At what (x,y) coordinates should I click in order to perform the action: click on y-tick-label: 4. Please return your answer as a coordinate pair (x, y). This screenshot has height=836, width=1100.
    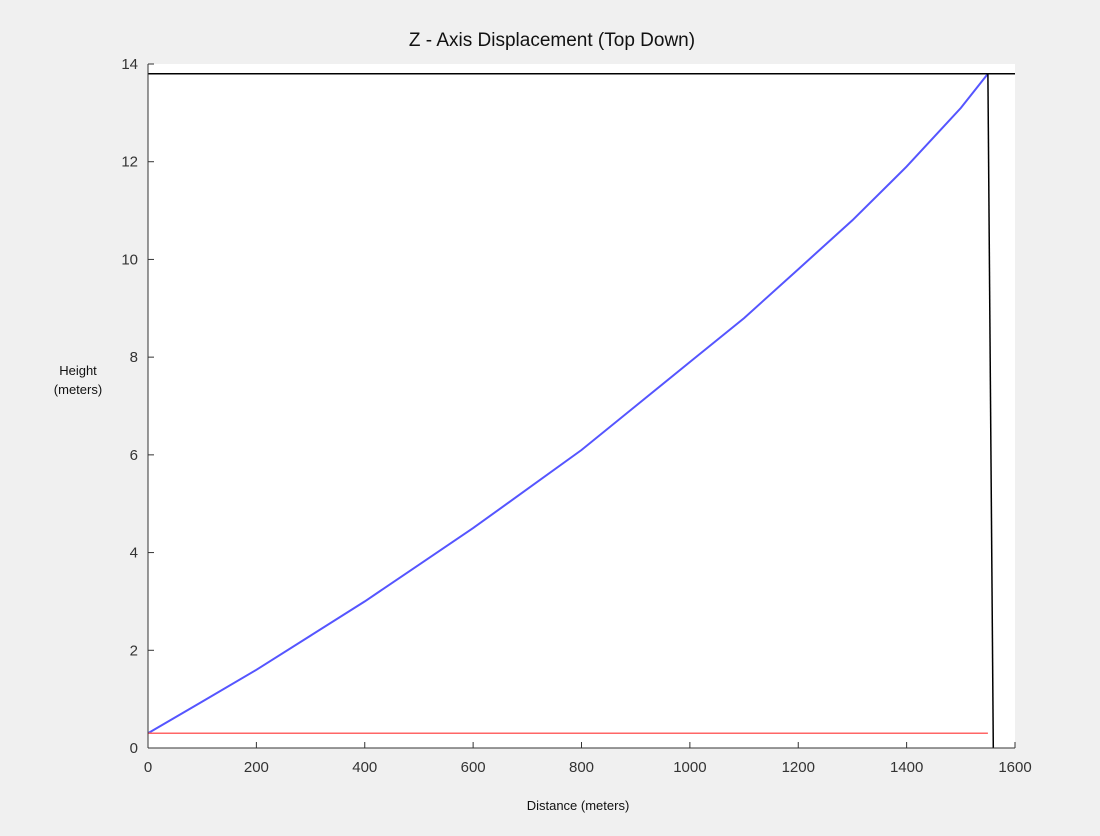
    Looking at the image, I should click on (134, 553).